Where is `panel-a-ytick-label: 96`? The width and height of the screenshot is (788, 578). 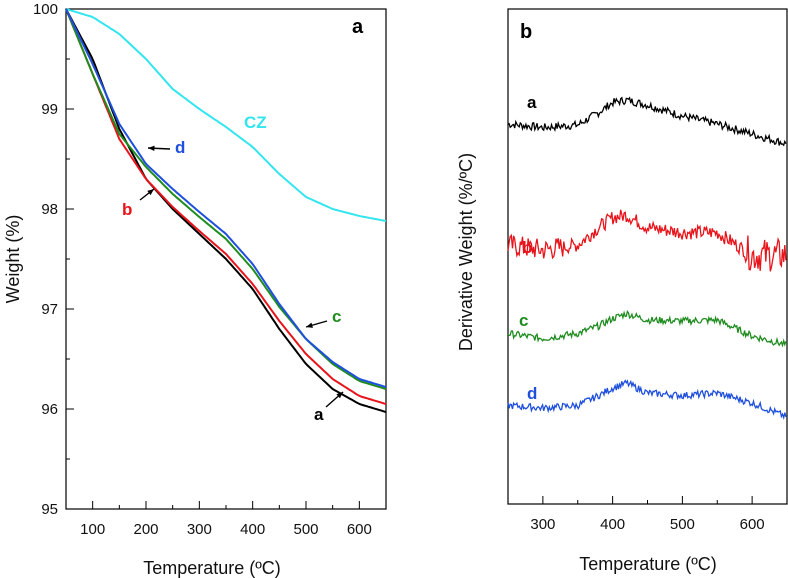
panel-a-ytick-label: 96 is located at coordinates (49, 409).